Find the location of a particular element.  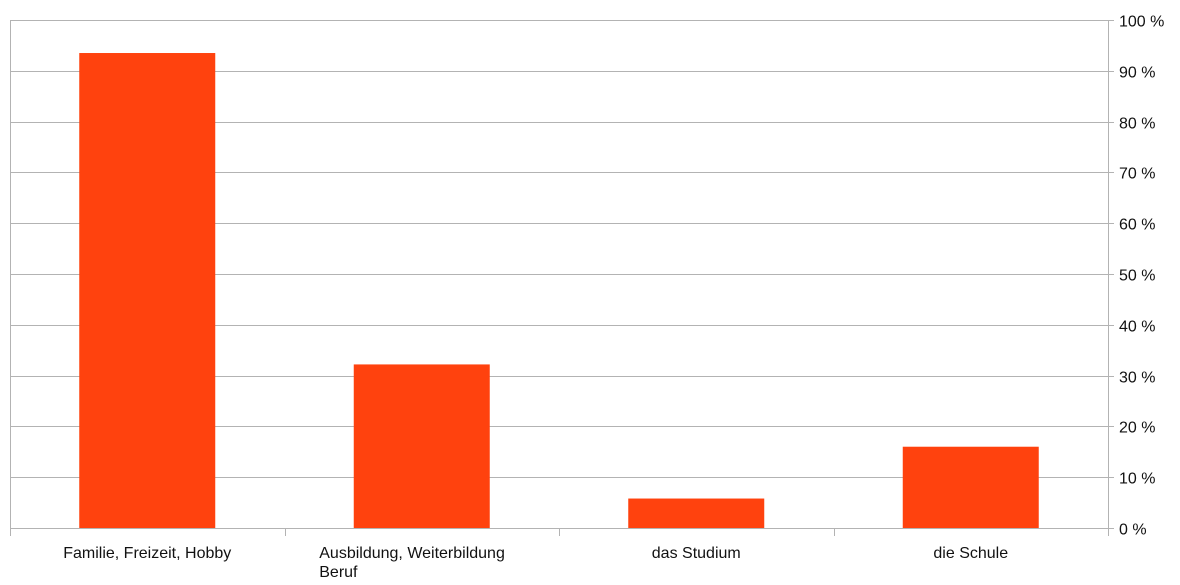

x-tick-label: Beruf is located at coordinates (338, 572).